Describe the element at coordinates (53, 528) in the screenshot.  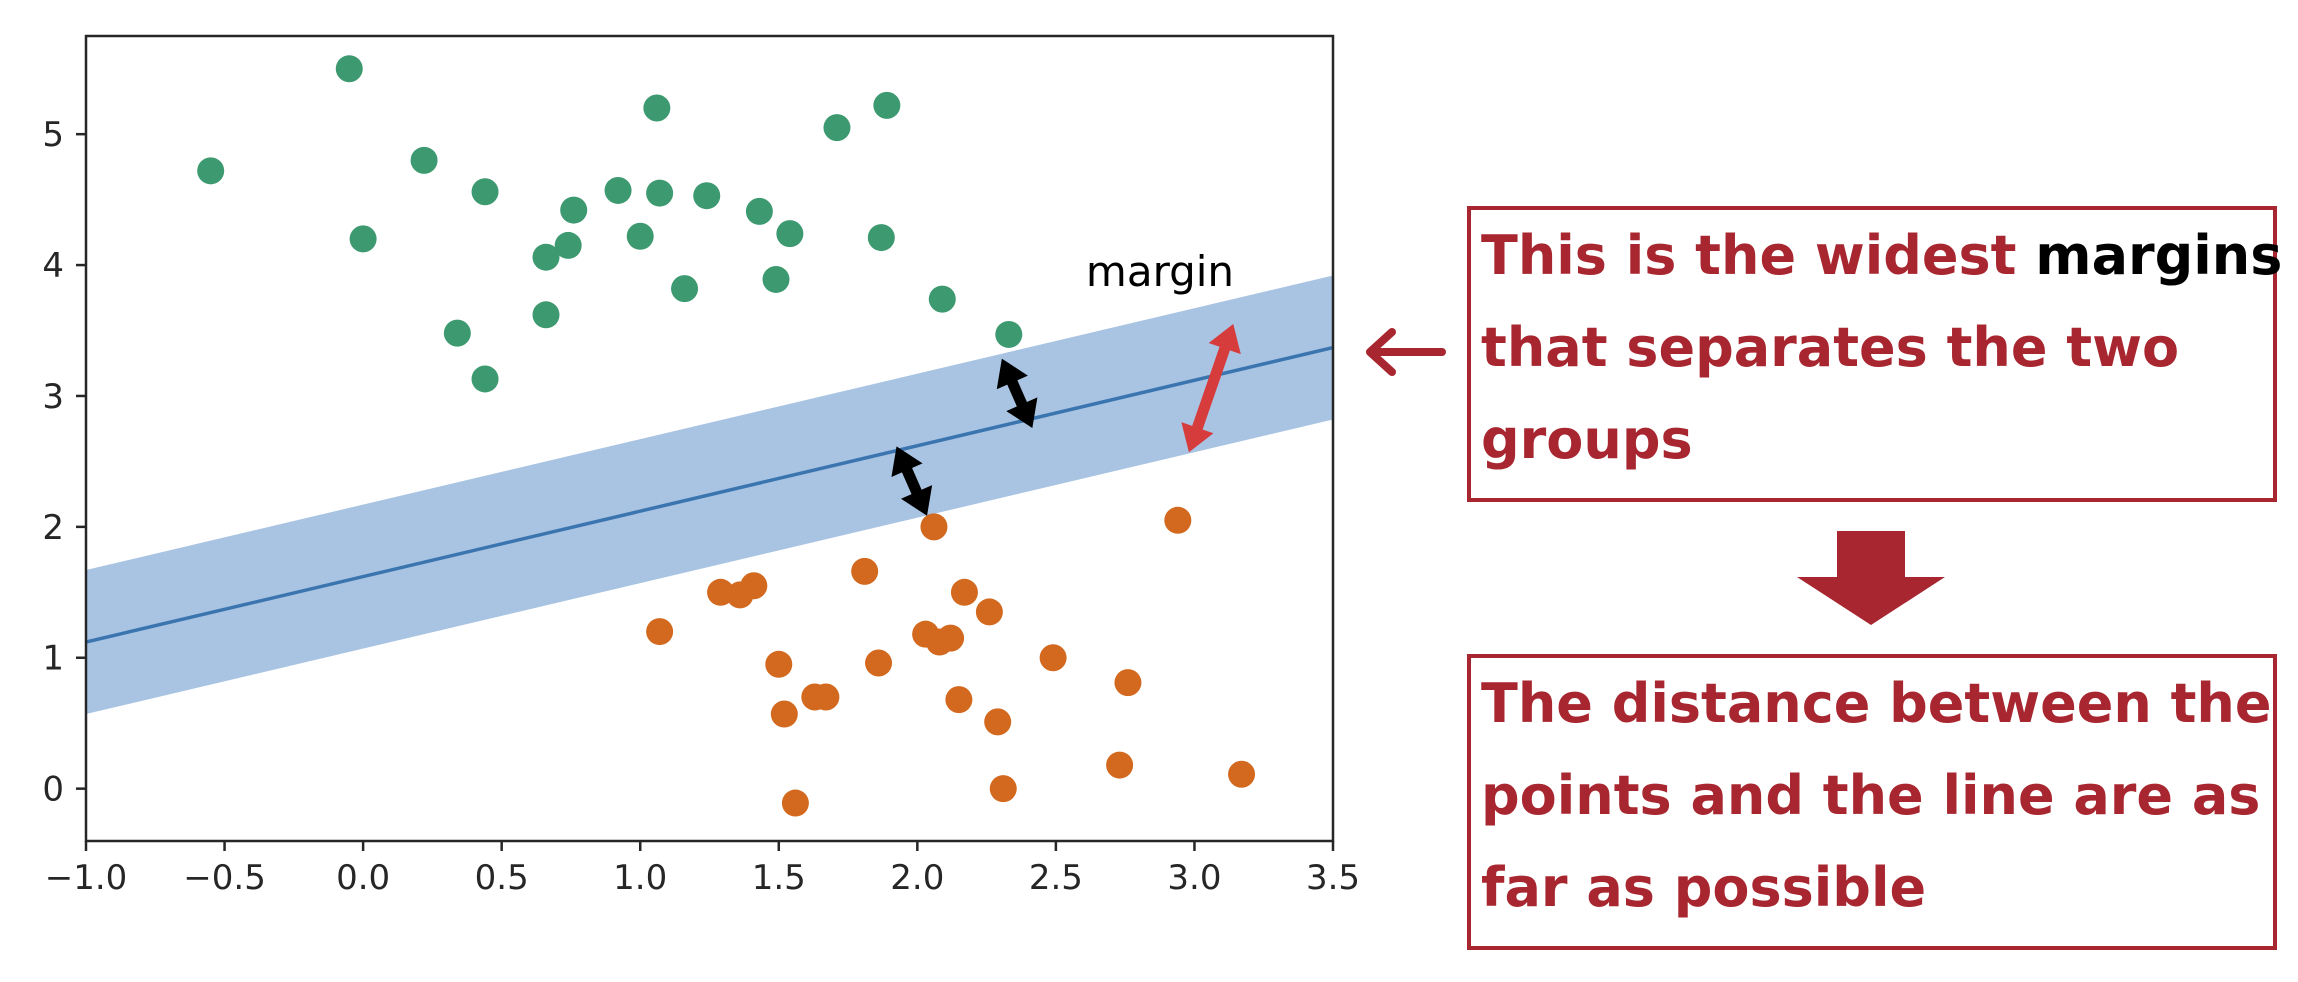
I see `y-tick-label: 2` at that location.